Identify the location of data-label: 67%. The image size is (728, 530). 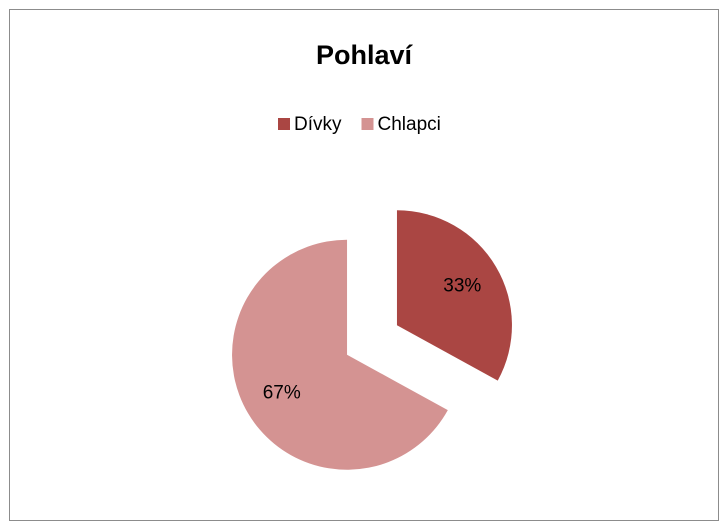
(282, 392).